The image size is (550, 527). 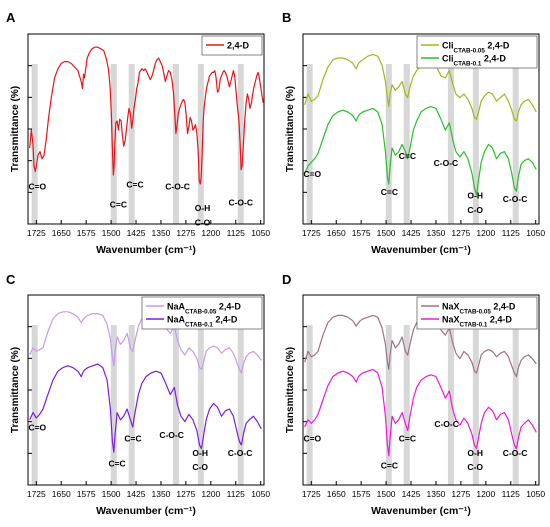 I want to click on legend-entry: NaXCTAB-0.1 2,4-D, so click(x=477, y=322).